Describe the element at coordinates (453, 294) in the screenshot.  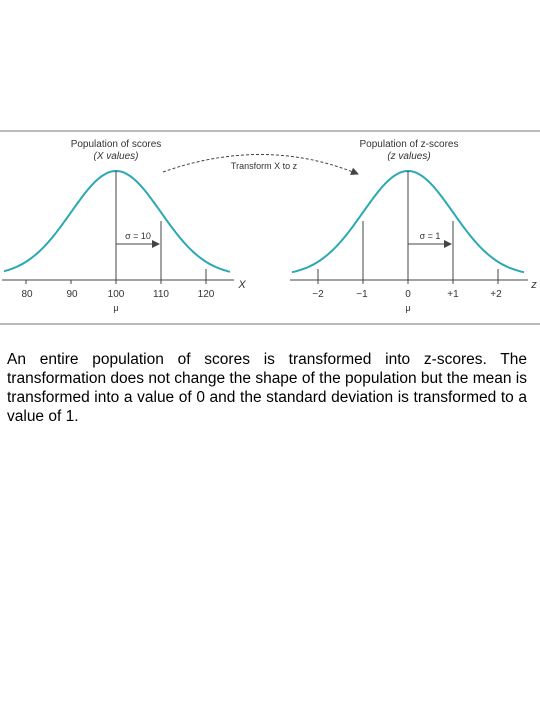
I see `right-tick-label-plus1: +1` at that location.